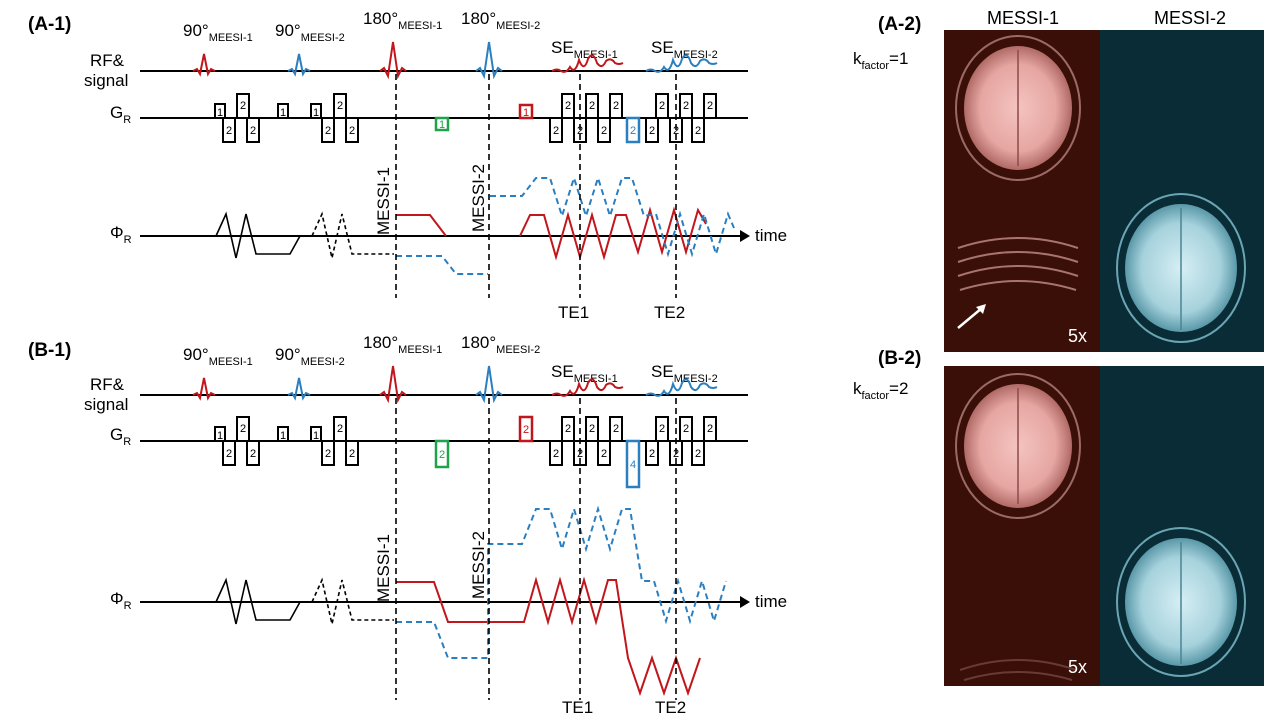 This screenshot has height=720, width=1280. What do you see at coordinates (421, 225) in the screenshot?
I see `phase-messi1-early` at bounding box center [421, 225].